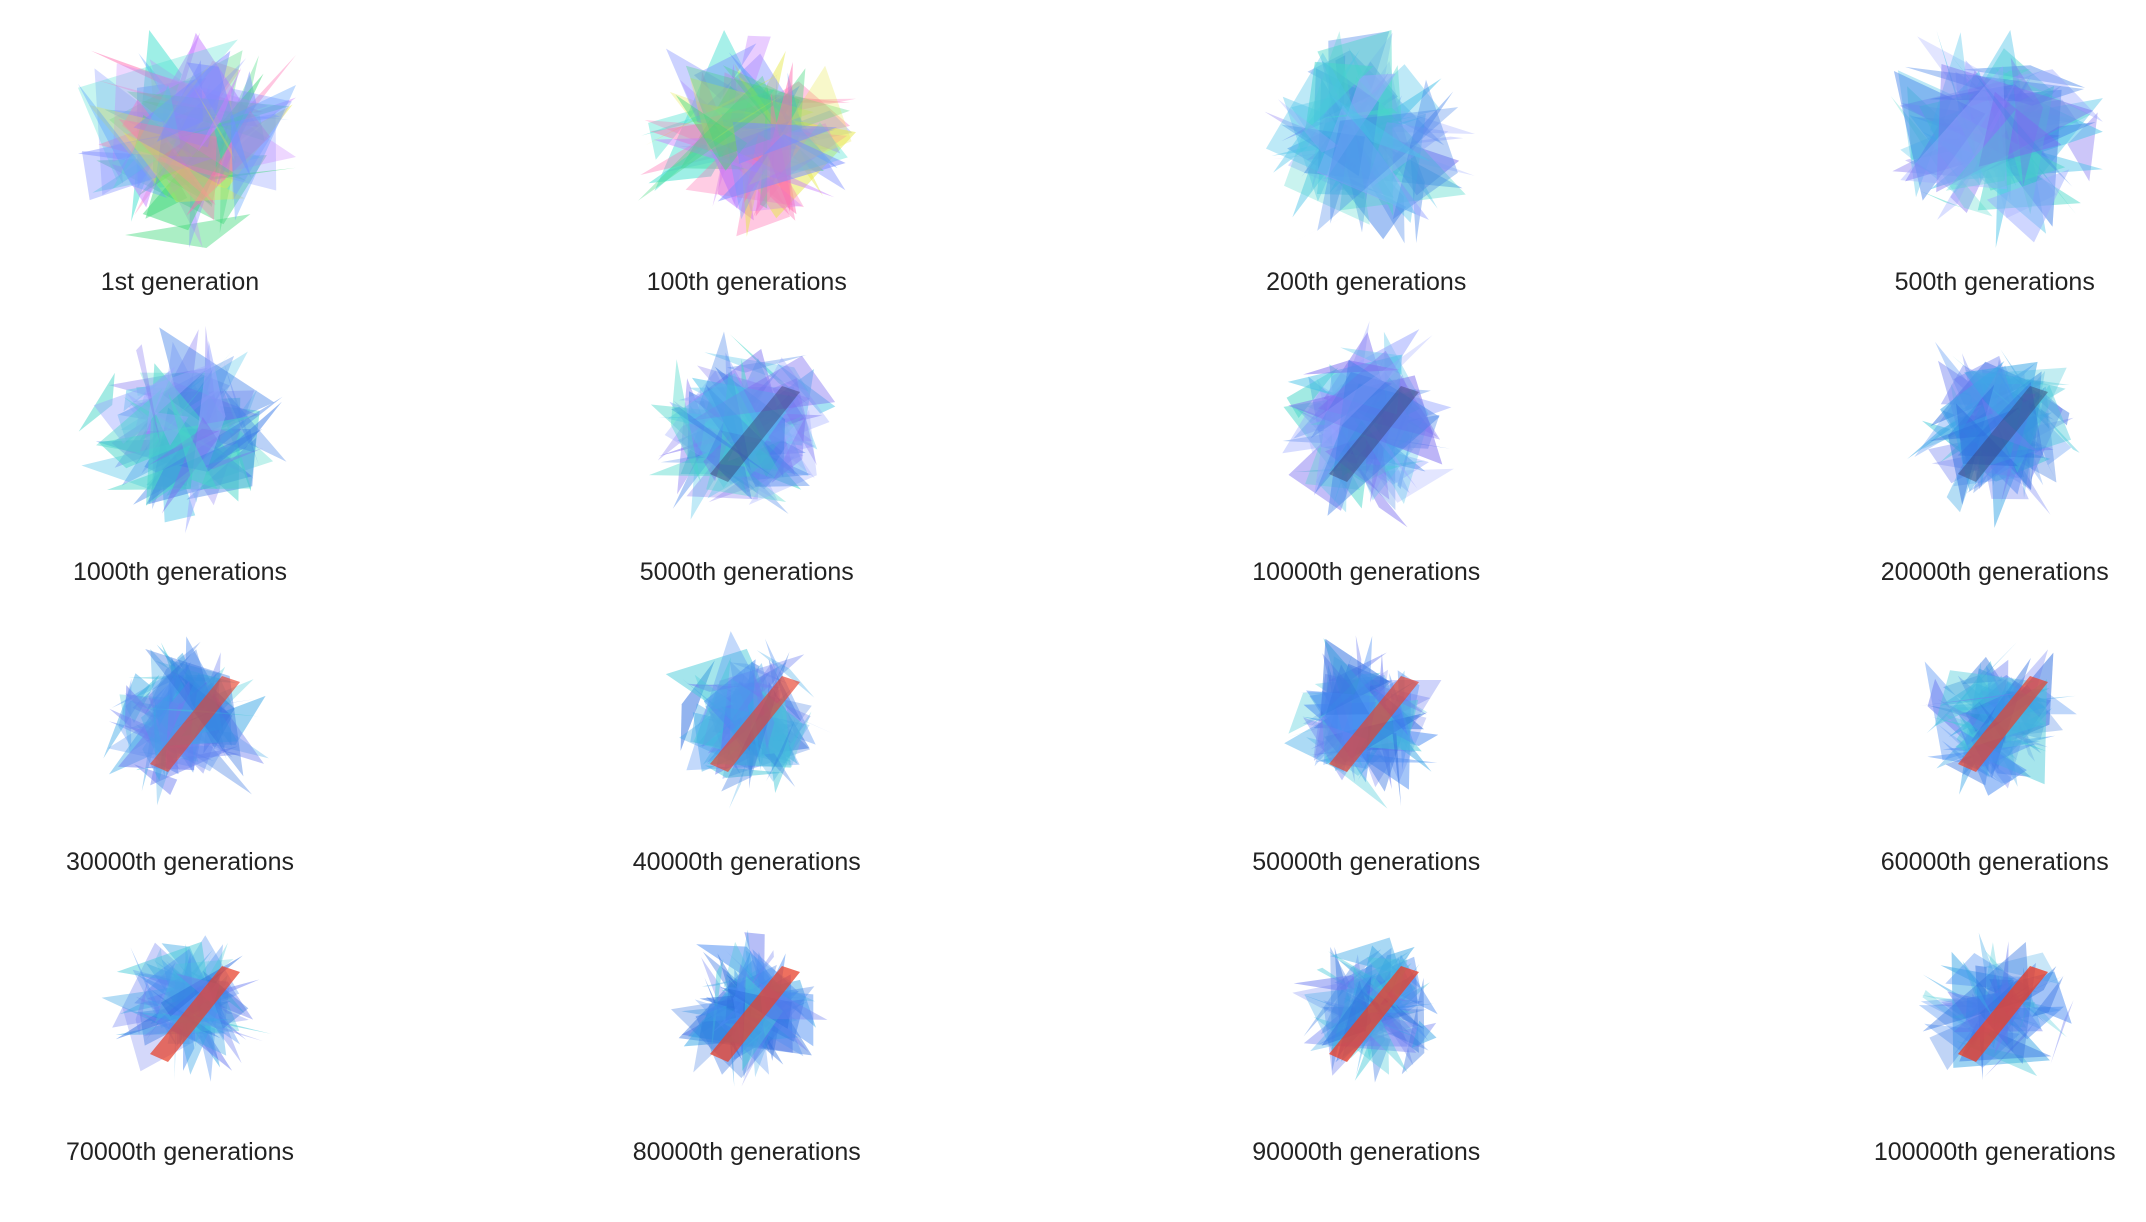 The height and width of the screenshot is (1222, 2146). I want to click on generation-caption: 90000th generations, so click(1366, 1152).